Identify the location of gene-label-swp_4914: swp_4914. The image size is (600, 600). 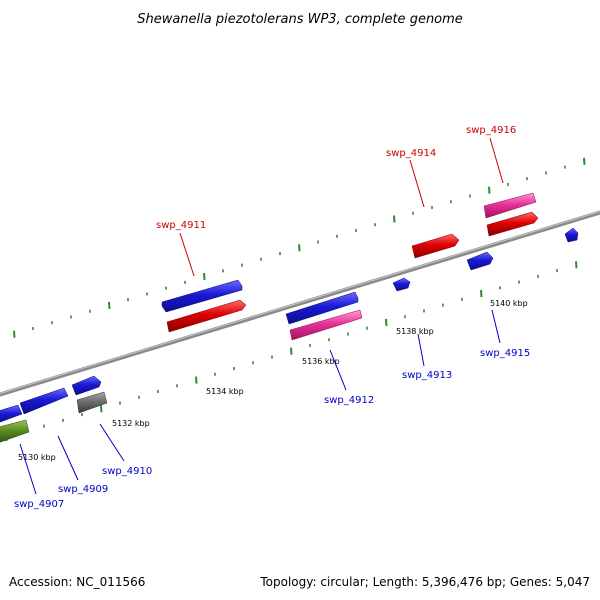
(411, 153).